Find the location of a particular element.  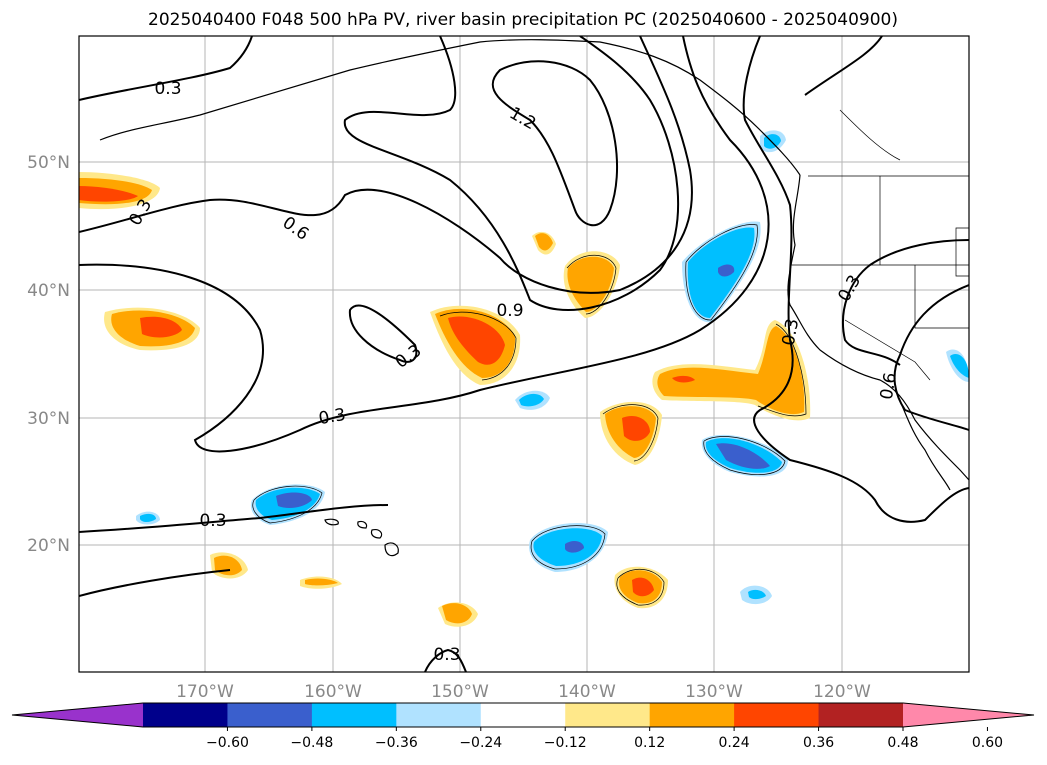

pv-contour-0.3-bottom is located at coordinates (445, 660).